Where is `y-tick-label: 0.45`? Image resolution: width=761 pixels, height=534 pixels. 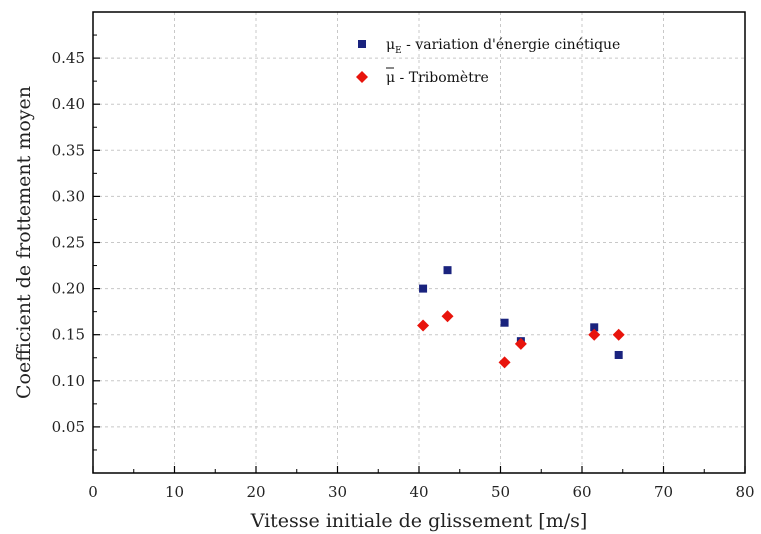
y-tick-label: 0.45 is located at coordinates (68, 58).